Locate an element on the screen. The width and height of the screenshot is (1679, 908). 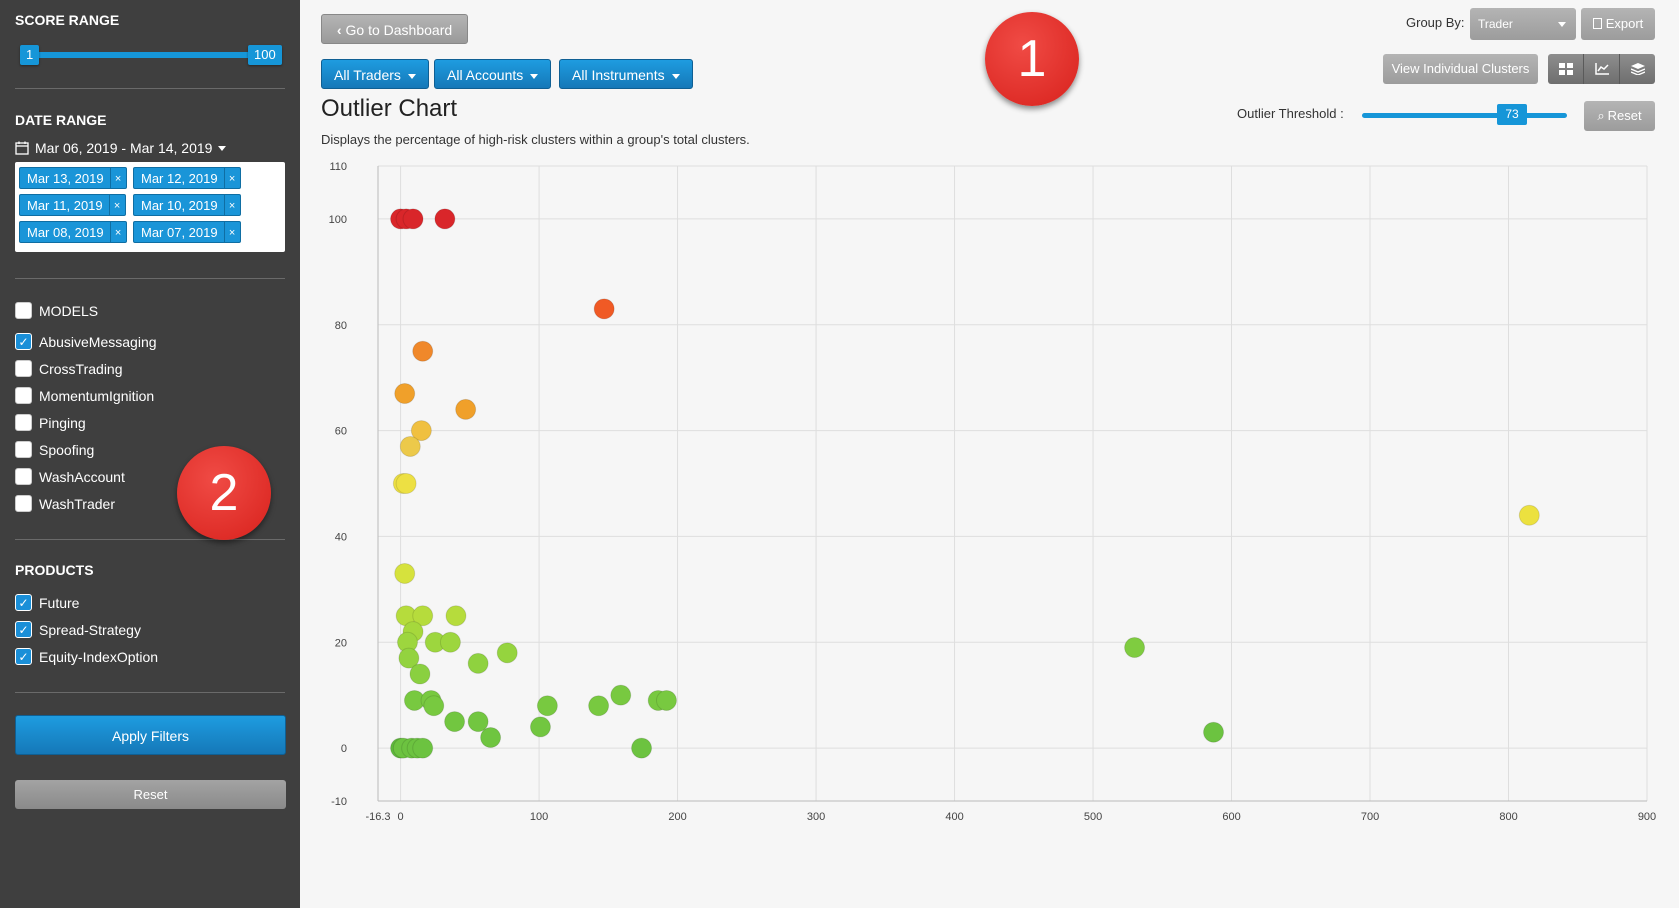
x-tick-label: 600 is located at coordinates (1231, 817).